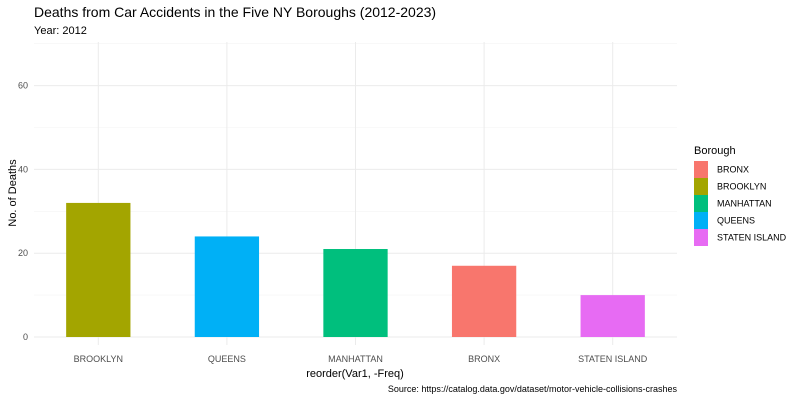 The height and width of the screenshot is (400, 800). Describe the element at coordinates (736, 221) in the screenshot. I see `legend-label: QUEENS` at that location.